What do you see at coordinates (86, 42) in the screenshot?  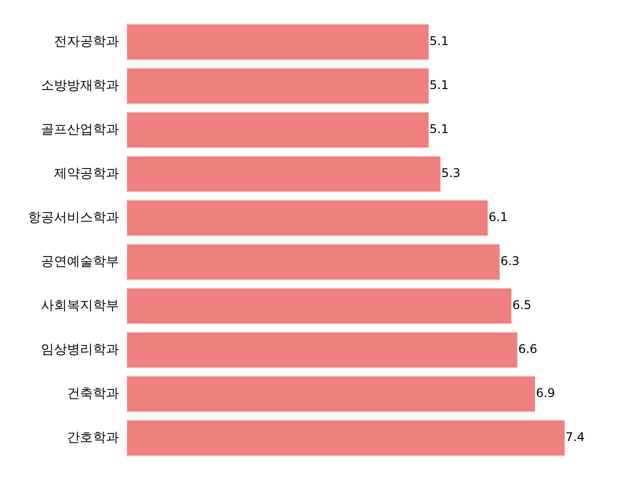 I see `y-tick-label: 전자공학과` at bounding box center [86, 42].